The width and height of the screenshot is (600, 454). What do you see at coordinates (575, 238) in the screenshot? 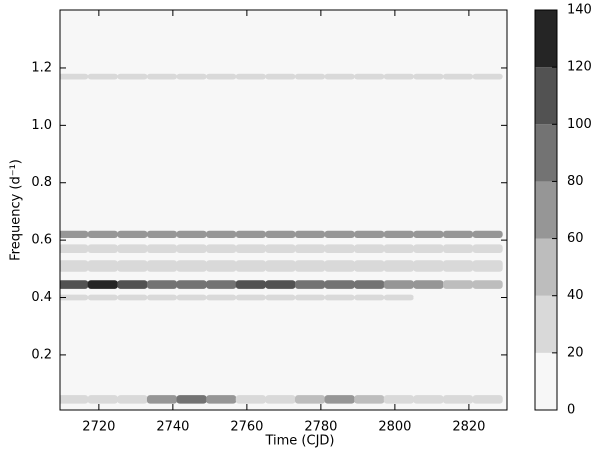
I see `colorbar-tick-label: 60` at bounding box center [575, 238].